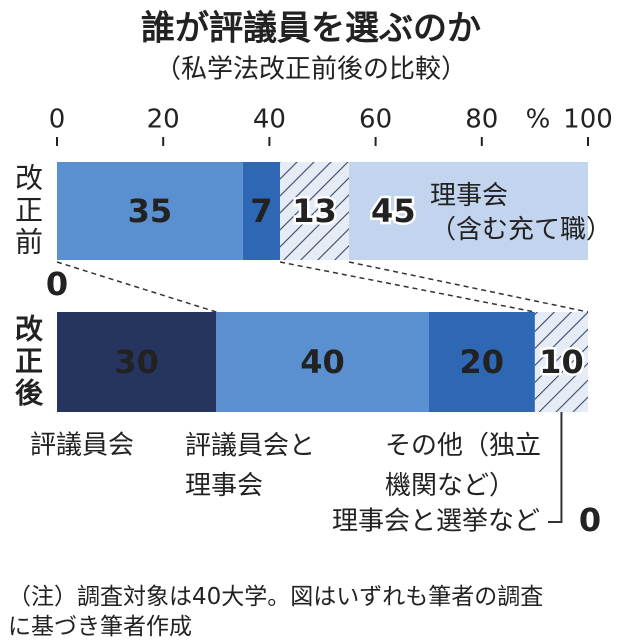 This screenshot has height=641, width=623. Describe the element at coordinates (538, 120) in the screenshot. I see `x-axis-label: %` at that location.